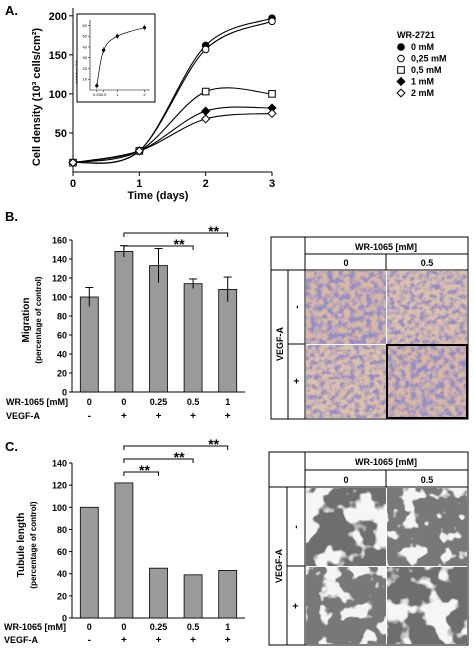 This screenshot has width=474, height=651. Describe the element at coordinates (11, 10) in the screenshot. I see `panel-a-label: A.` at that location.